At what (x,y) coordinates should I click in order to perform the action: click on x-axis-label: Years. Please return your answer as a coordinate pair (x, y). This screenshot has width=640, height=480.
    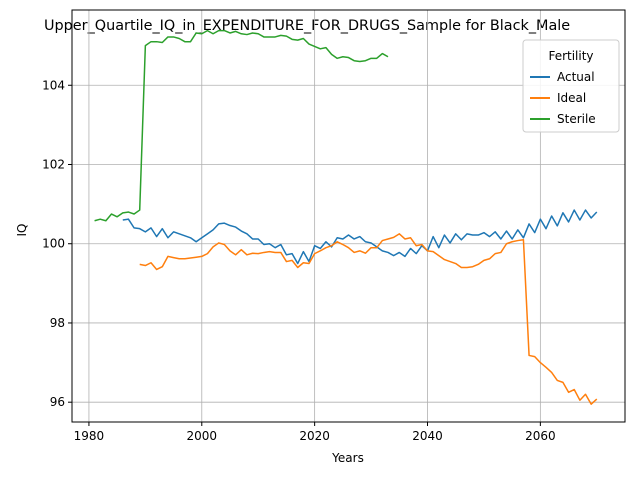
    Looking at the image, I should click on (347, 458).